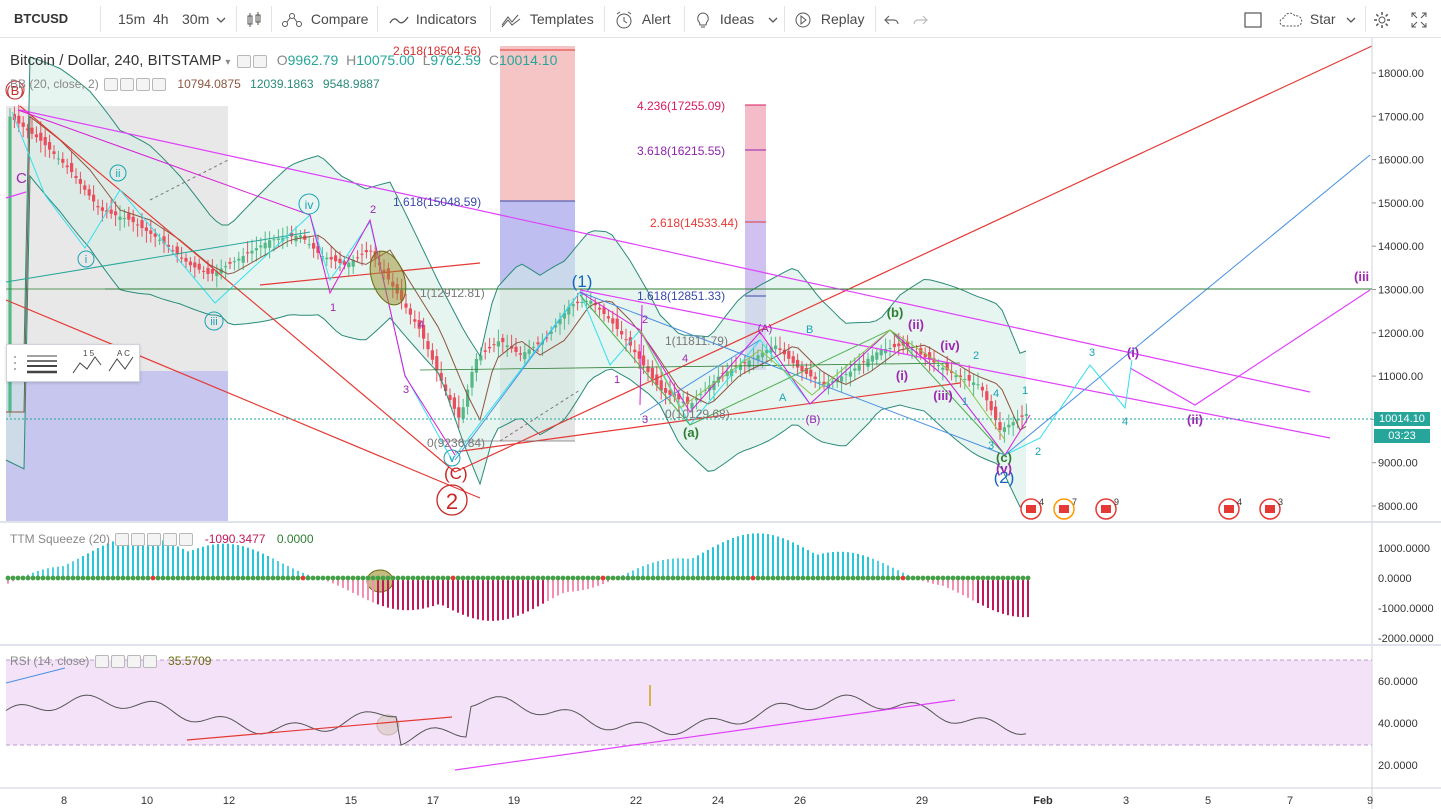 Image resolution: width=1441 pixels, height=809 pixels. Describe the element at coordinates (87, 361) in the screenshot. I see `elliott-impulse-icon: 1 5` at that location.